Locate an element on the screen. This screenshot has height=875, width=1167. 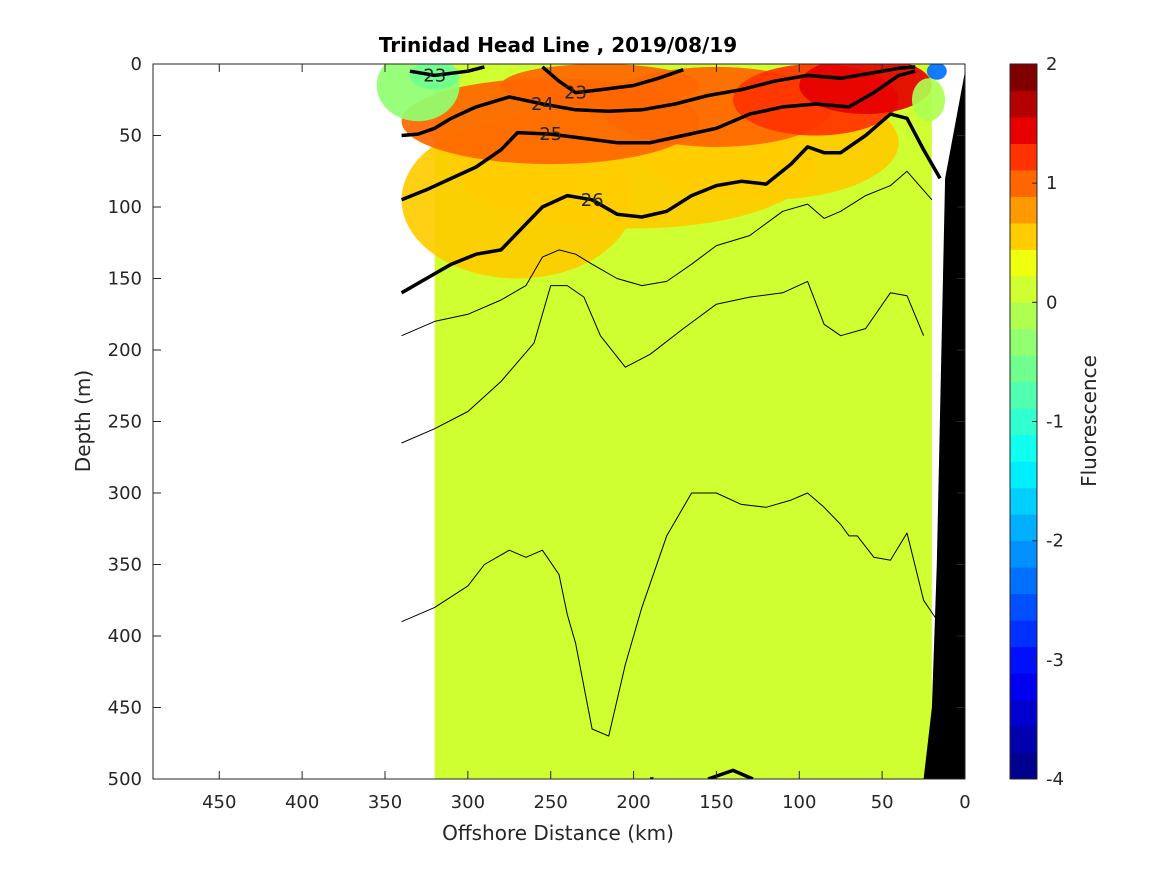
colorbar-tick-label: -3 is located at coordinates (1055, 660).